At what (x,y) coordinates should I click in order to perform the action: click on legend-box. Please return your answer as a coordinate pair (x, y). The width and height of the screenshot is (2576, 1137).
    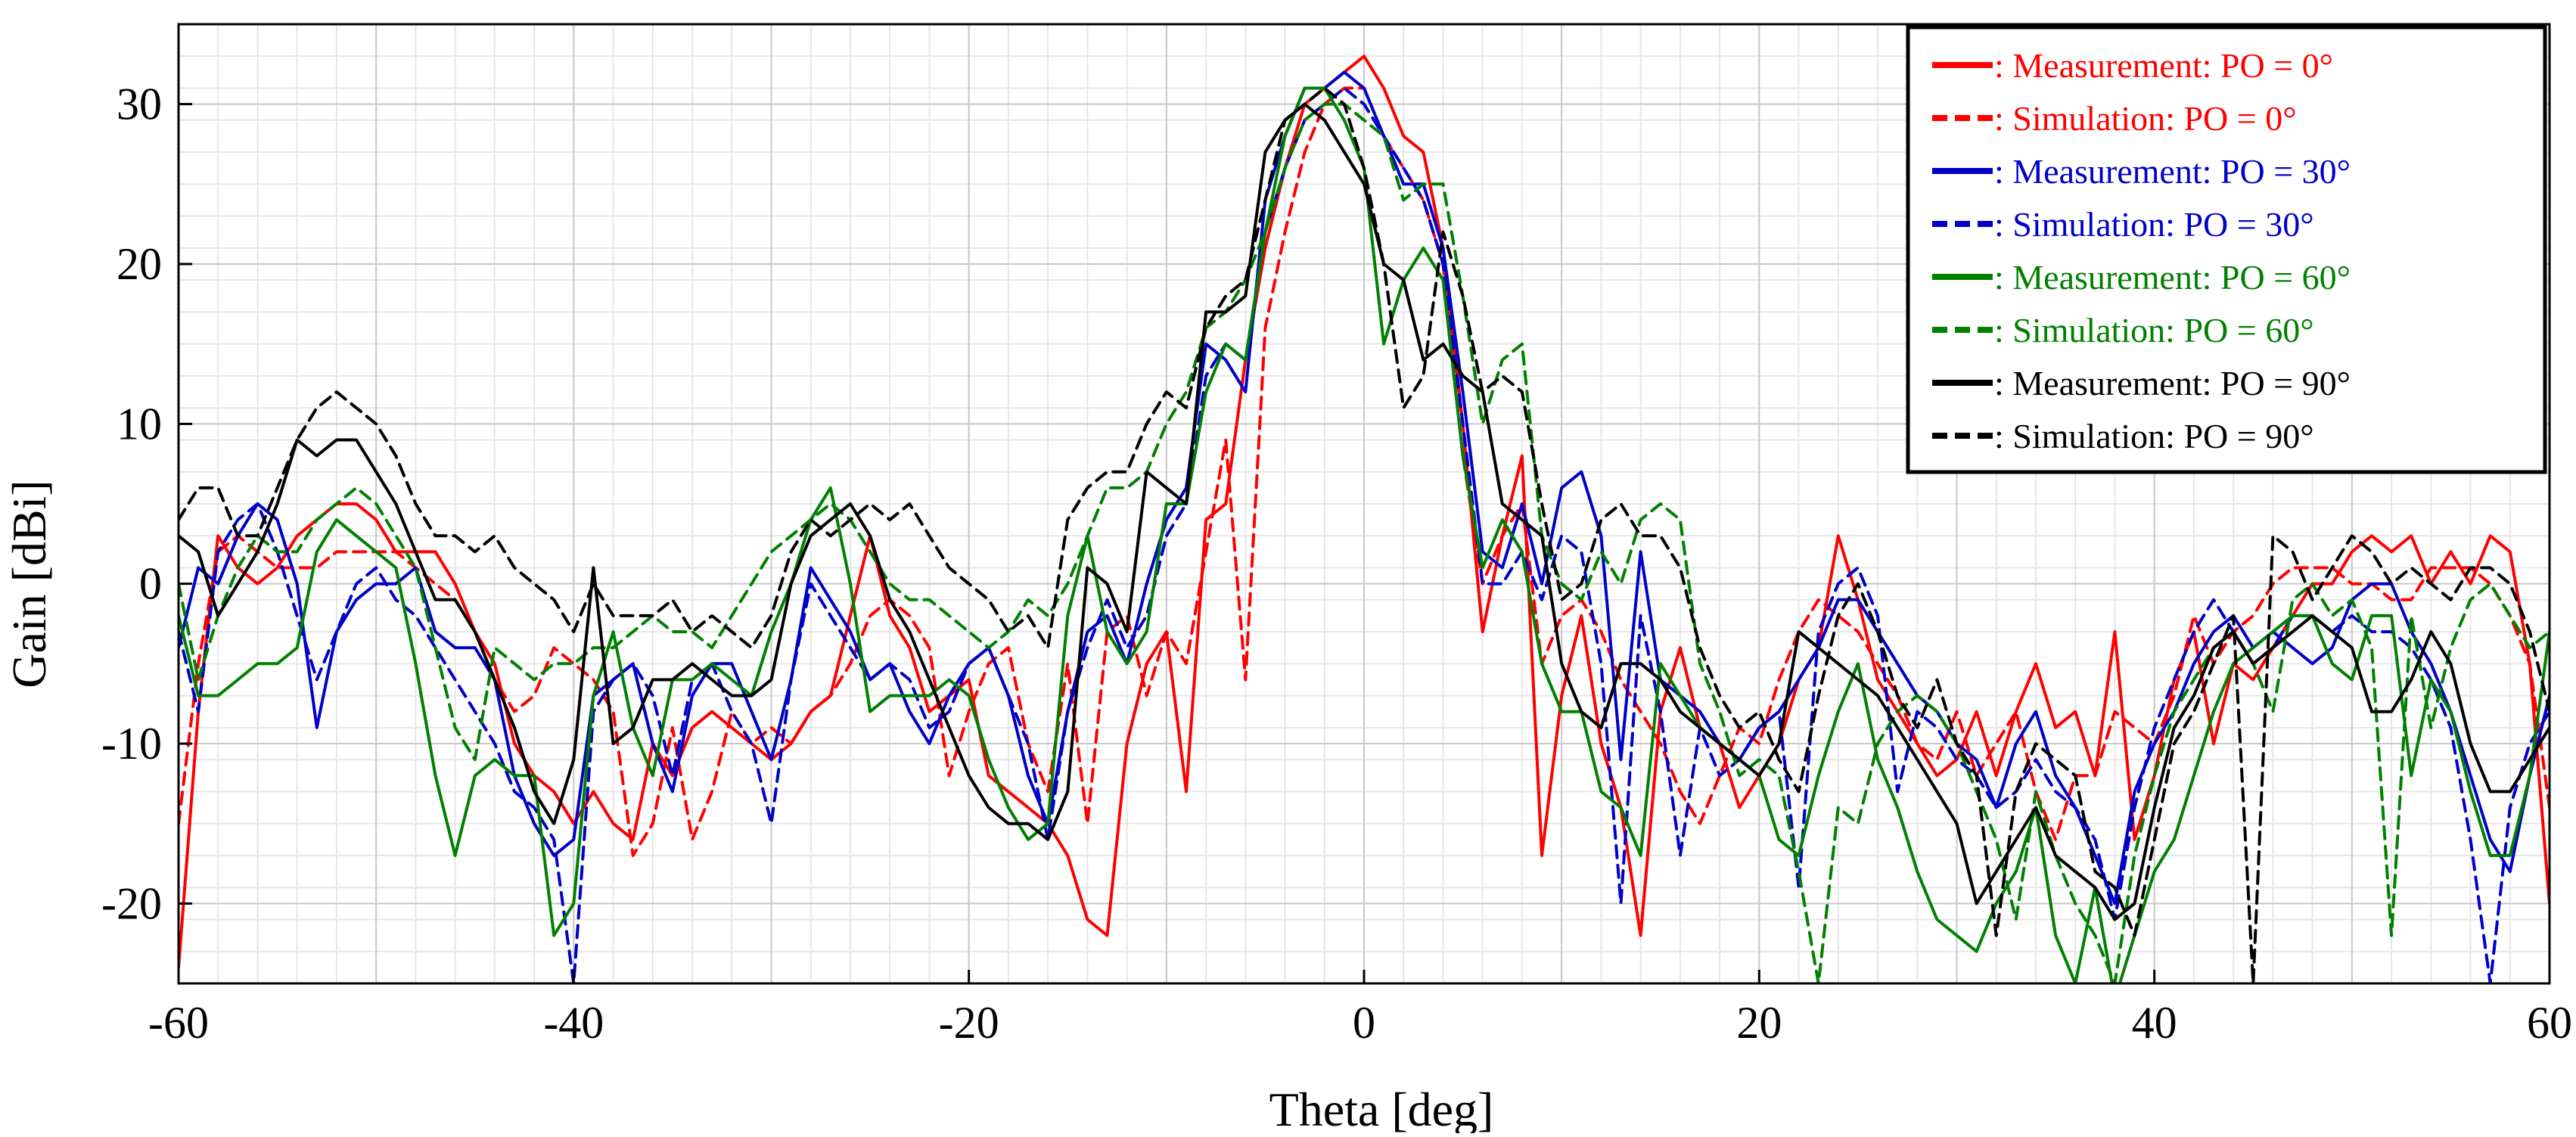
    Looking at the image, I should click on (2226, 249).